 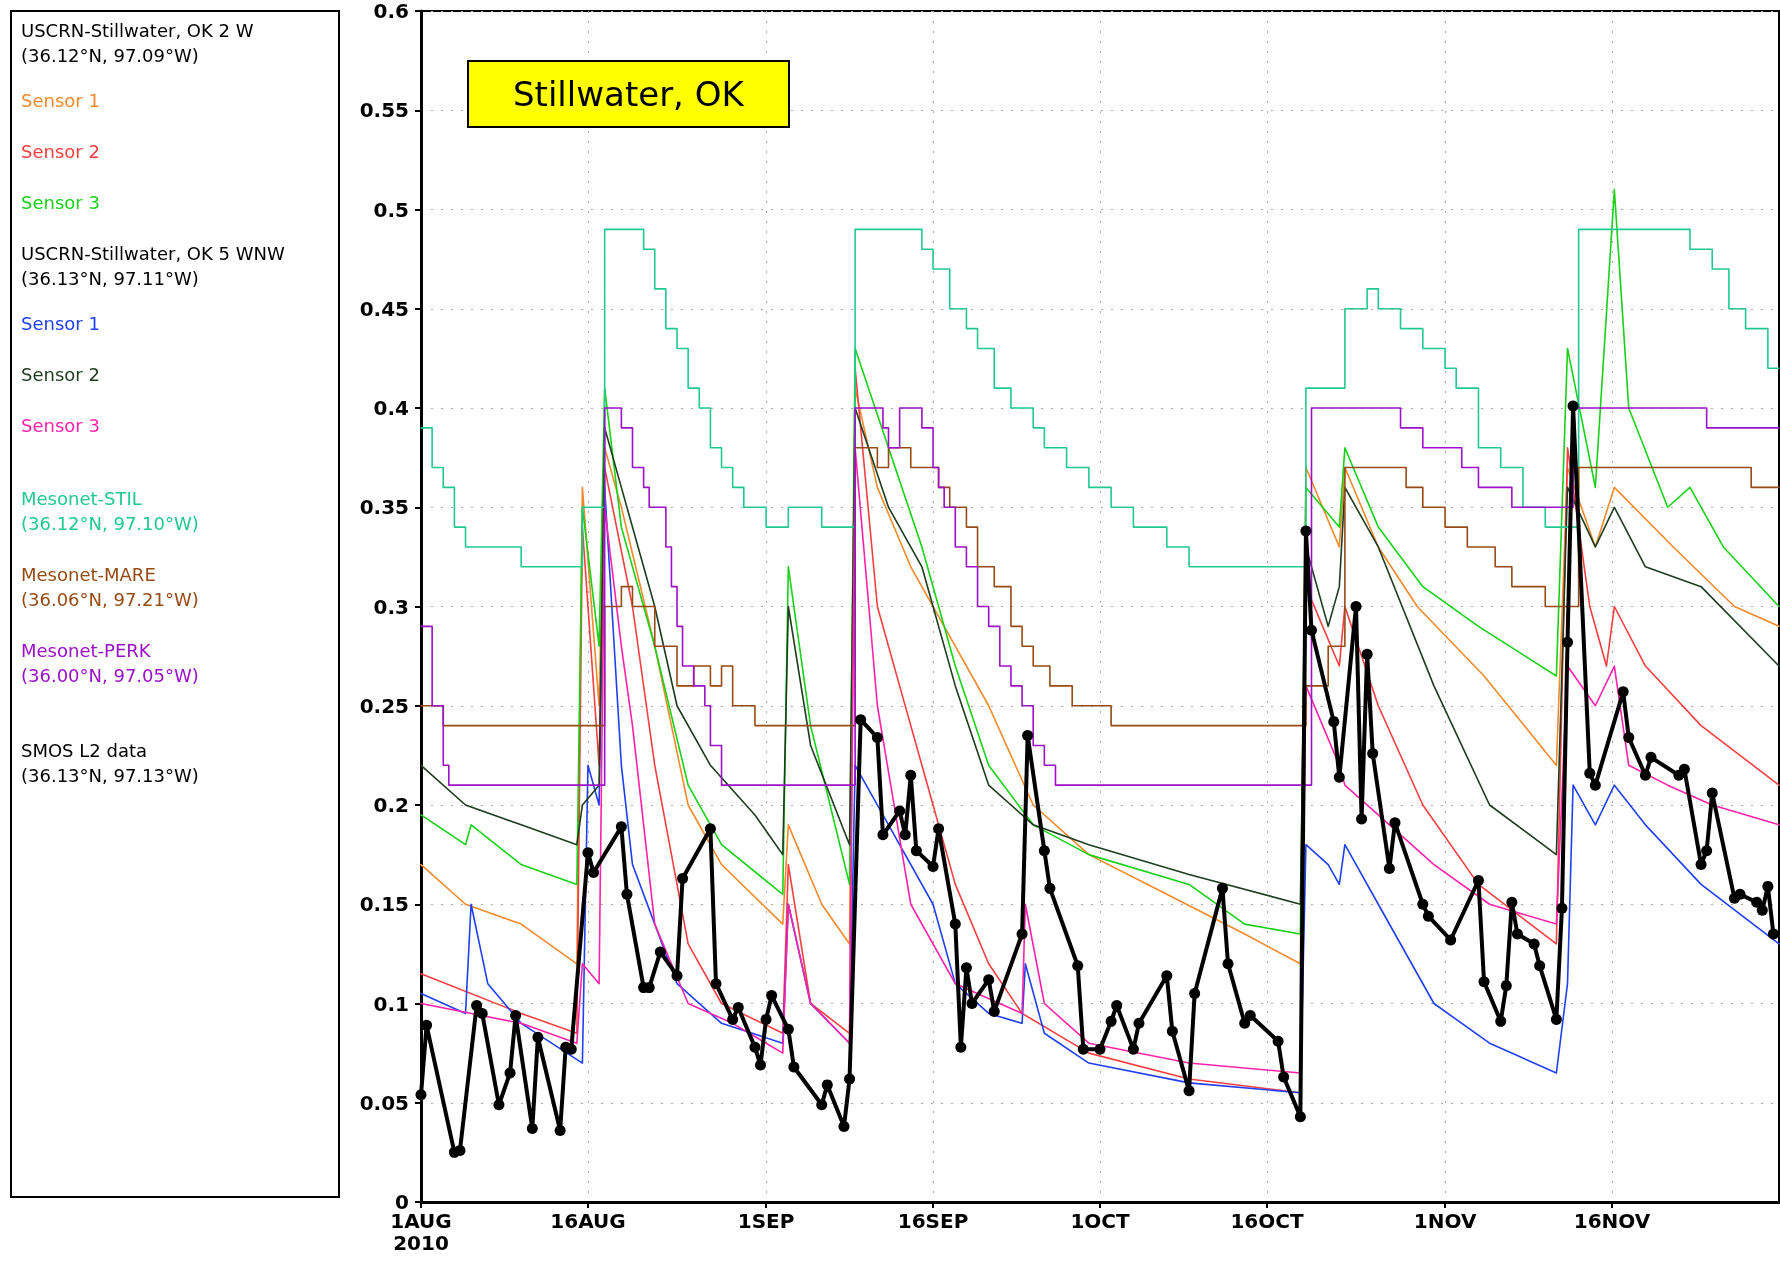 What do you see at coordinates (391, 805) in the screenshot?
I see `y-tick-label: 0.2` at bounding box center [391, 805].